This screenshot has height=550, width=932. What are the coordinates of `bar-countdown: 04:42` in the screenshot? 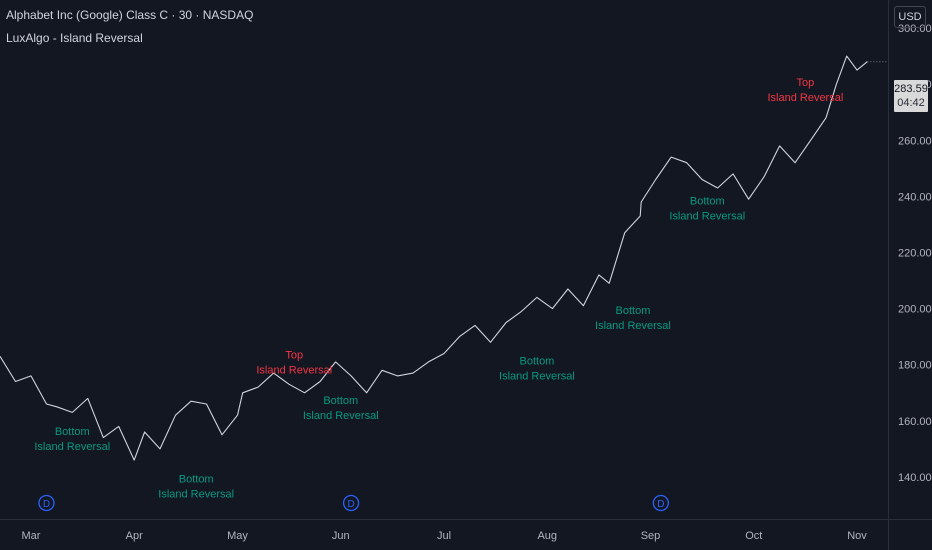 It's located at (911, 103).